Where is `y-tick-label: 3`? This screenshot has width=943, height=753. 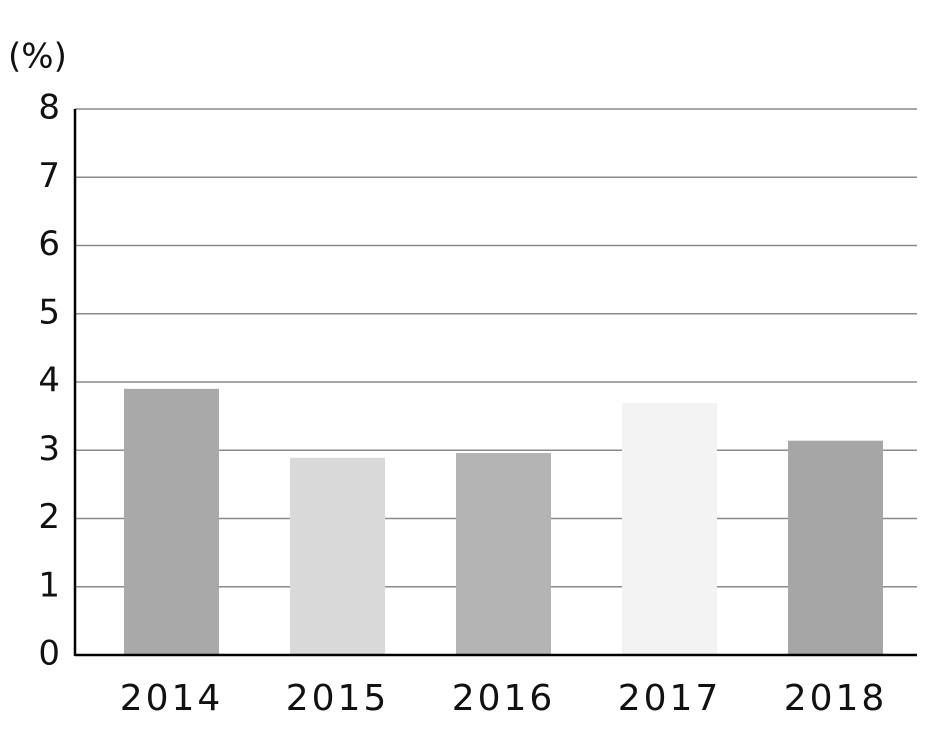
y-tick-label: 3 is located at coordinates (49, 449).